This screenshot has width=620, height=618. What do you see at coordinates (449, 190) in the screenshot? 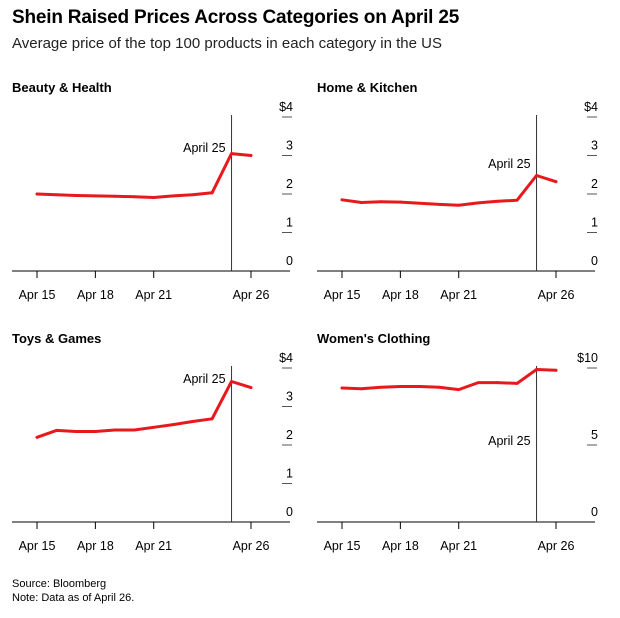
I see `series-line-home-kitchen` at bounding box center [449, 190].